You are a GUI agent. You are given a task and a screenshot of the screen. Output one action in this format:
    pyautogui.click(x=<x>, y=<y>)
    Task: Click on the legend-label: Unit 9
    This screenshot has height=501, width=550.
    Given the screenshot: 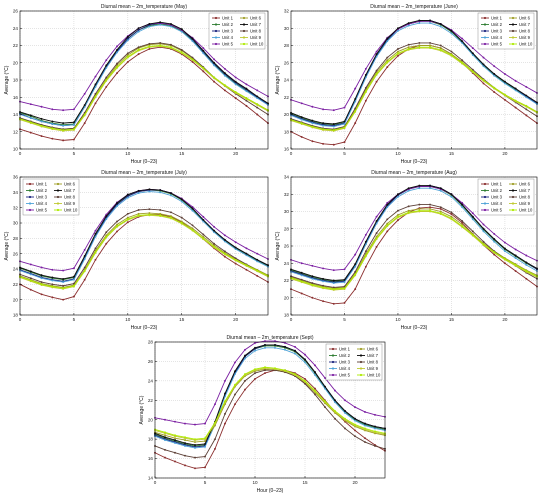 What is the action you would take?
    pyautogui.click(x=525, y=37)
    